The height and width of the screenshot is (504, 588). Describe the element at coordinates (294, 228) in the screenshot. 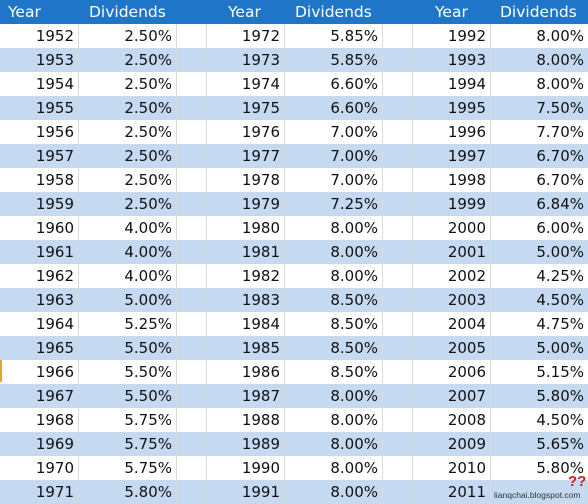

I see `table-row: 1960 4.00% 1980 8.00% 2000 6.00%` at that location.